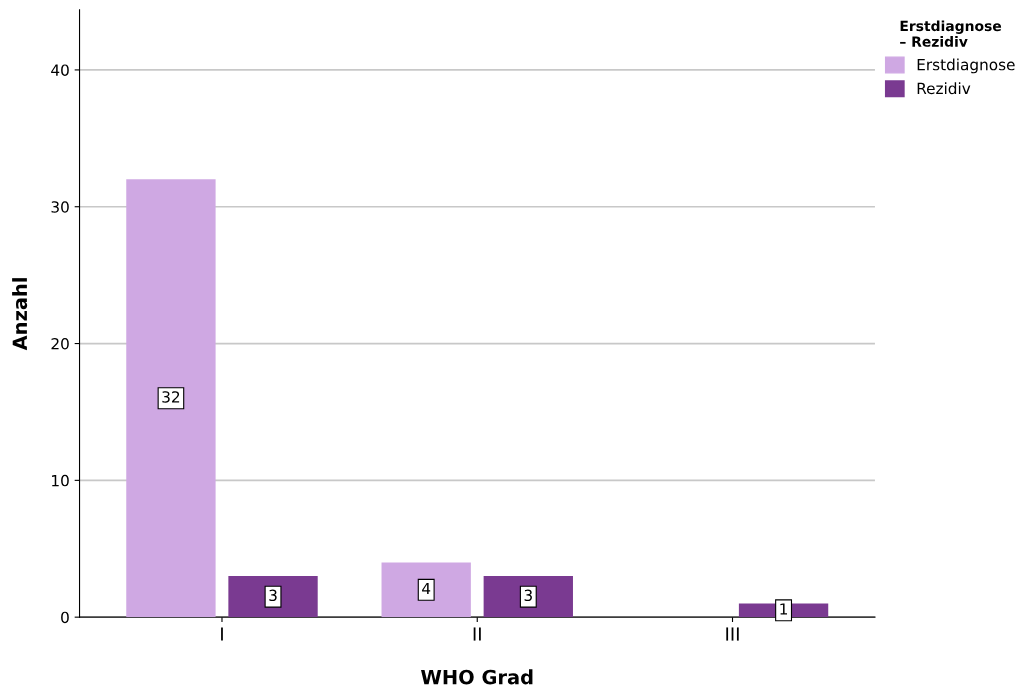 This screenshot has width=1033, height=695. I want to click on y-tick-label: 20, so click(60, 344).